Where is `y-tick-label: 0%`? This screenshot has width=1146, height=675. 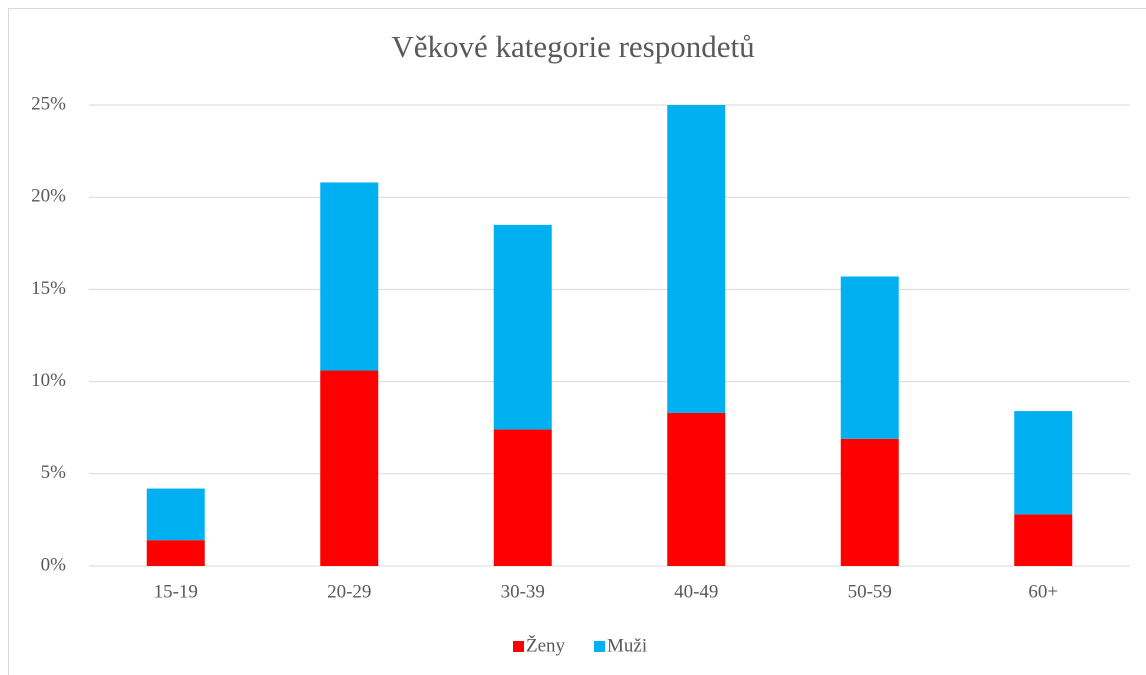
y-tick-label: 0% is located at coordinates (54, 564).